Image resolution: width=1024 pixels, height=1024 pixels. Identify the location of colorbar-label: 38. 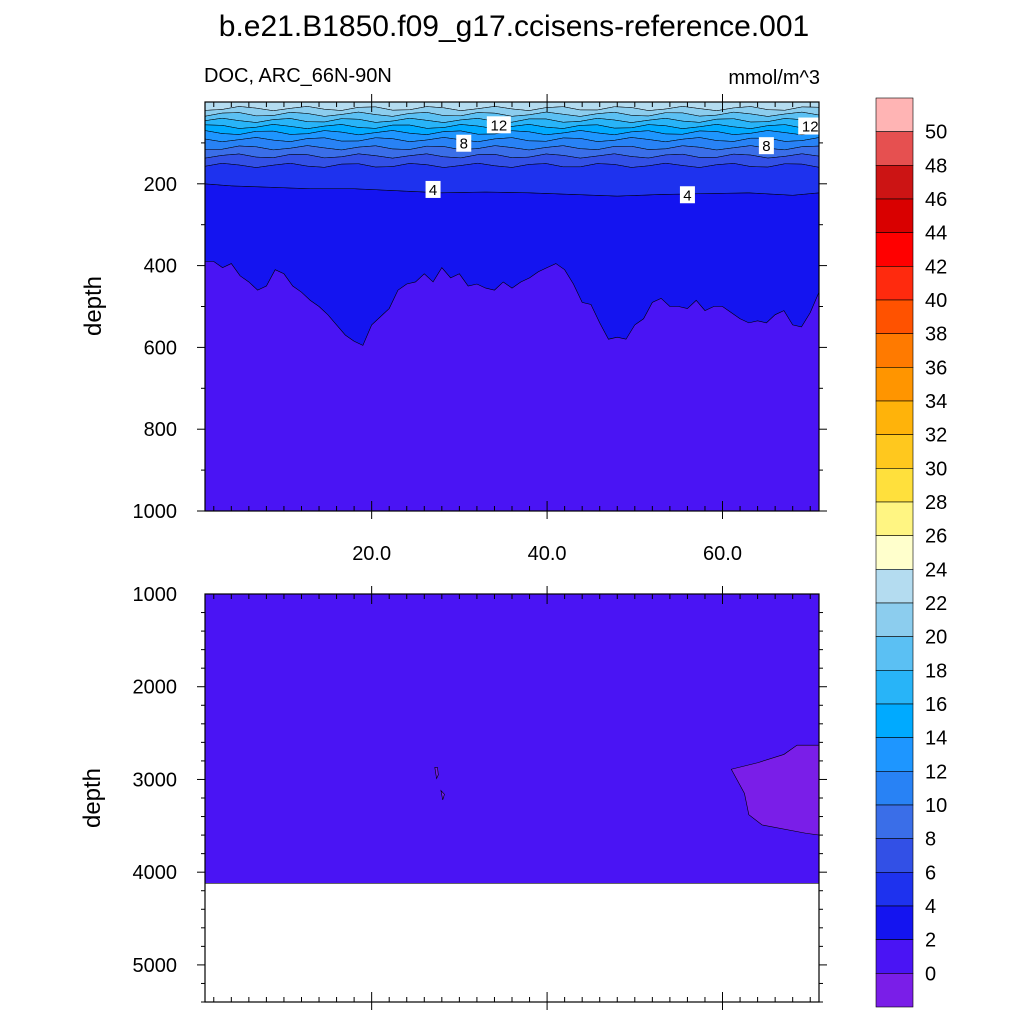
(936, 335).